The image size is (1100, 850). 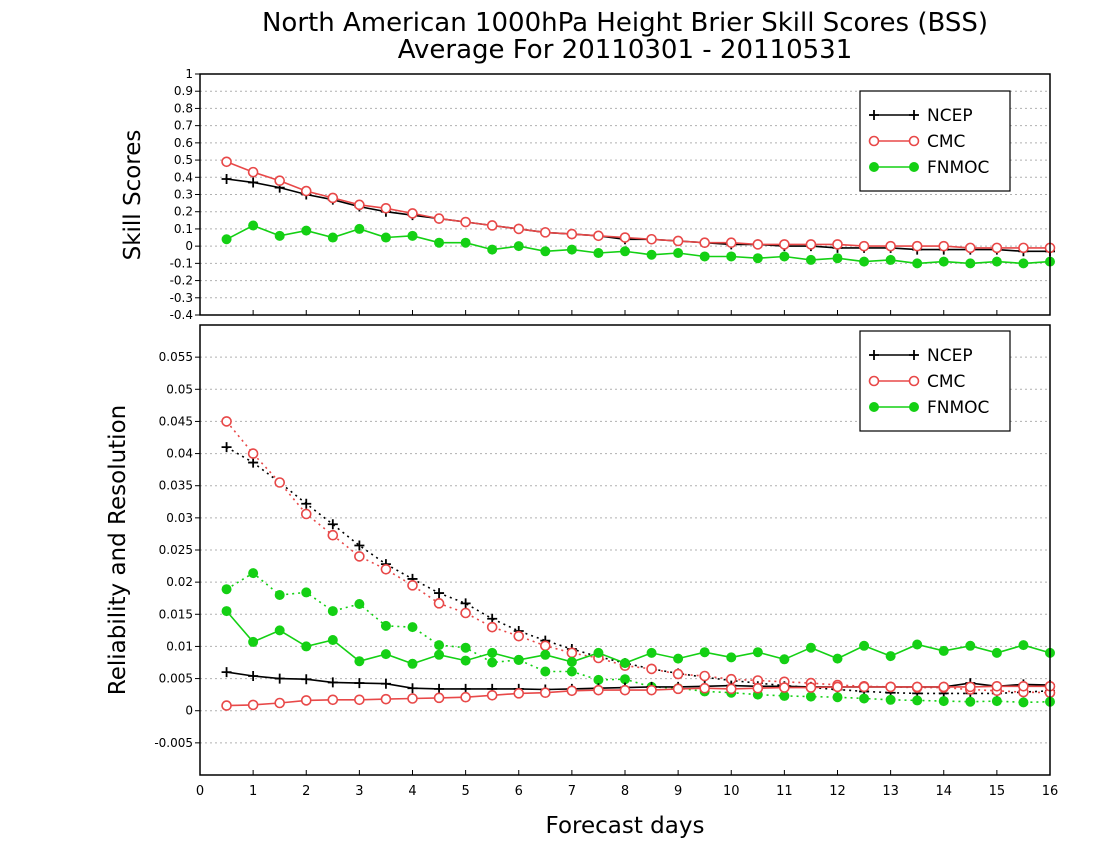 I want to click on bot-legend-marker-a-cmc, so click(x=874, y=381).